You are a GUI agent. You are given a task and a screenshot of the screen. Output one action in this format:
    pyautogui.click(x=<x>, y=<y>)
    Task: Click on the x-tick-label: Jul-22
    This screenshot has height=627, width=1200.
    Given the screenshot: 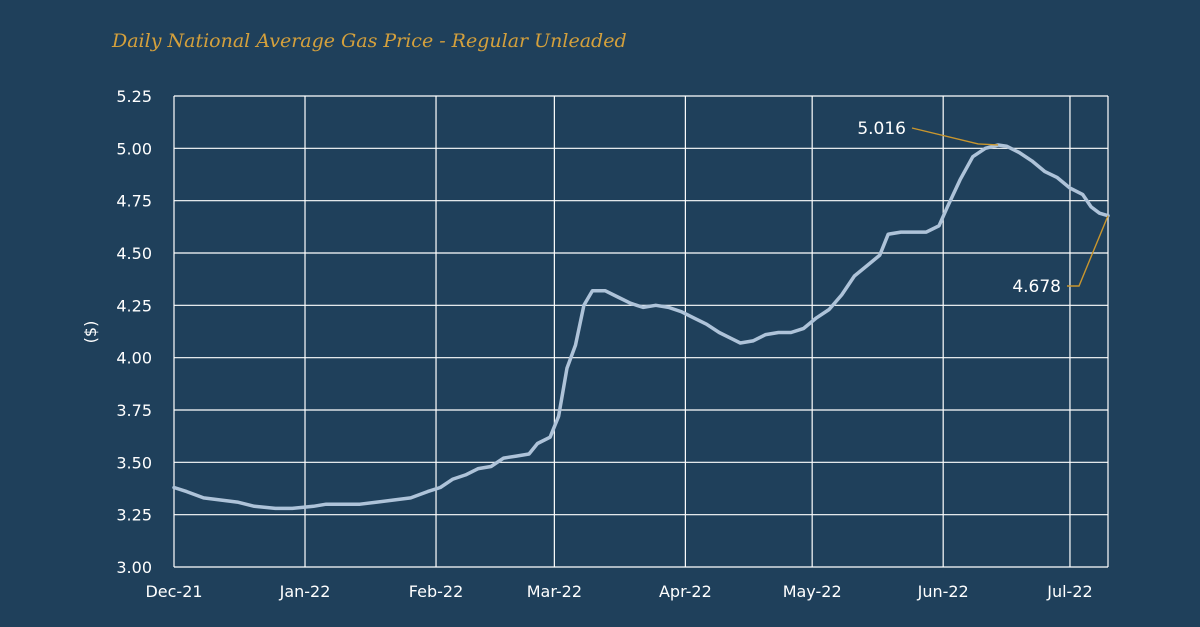 What is the action you would take?
    pyautogui.click(x=1069, y=591)
    